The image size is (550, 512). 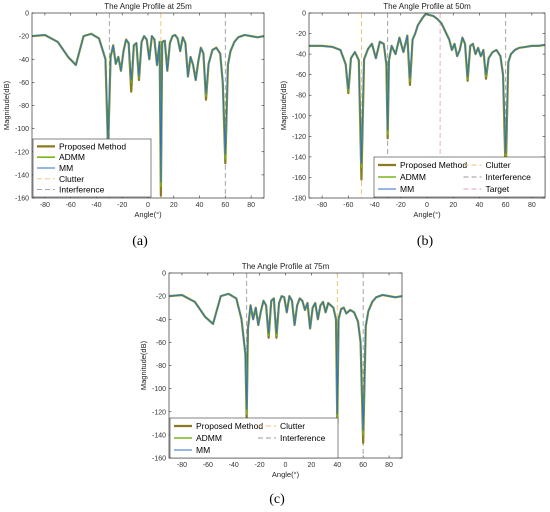 I want to click on caption-a: (a), so click(x=140, y=241).